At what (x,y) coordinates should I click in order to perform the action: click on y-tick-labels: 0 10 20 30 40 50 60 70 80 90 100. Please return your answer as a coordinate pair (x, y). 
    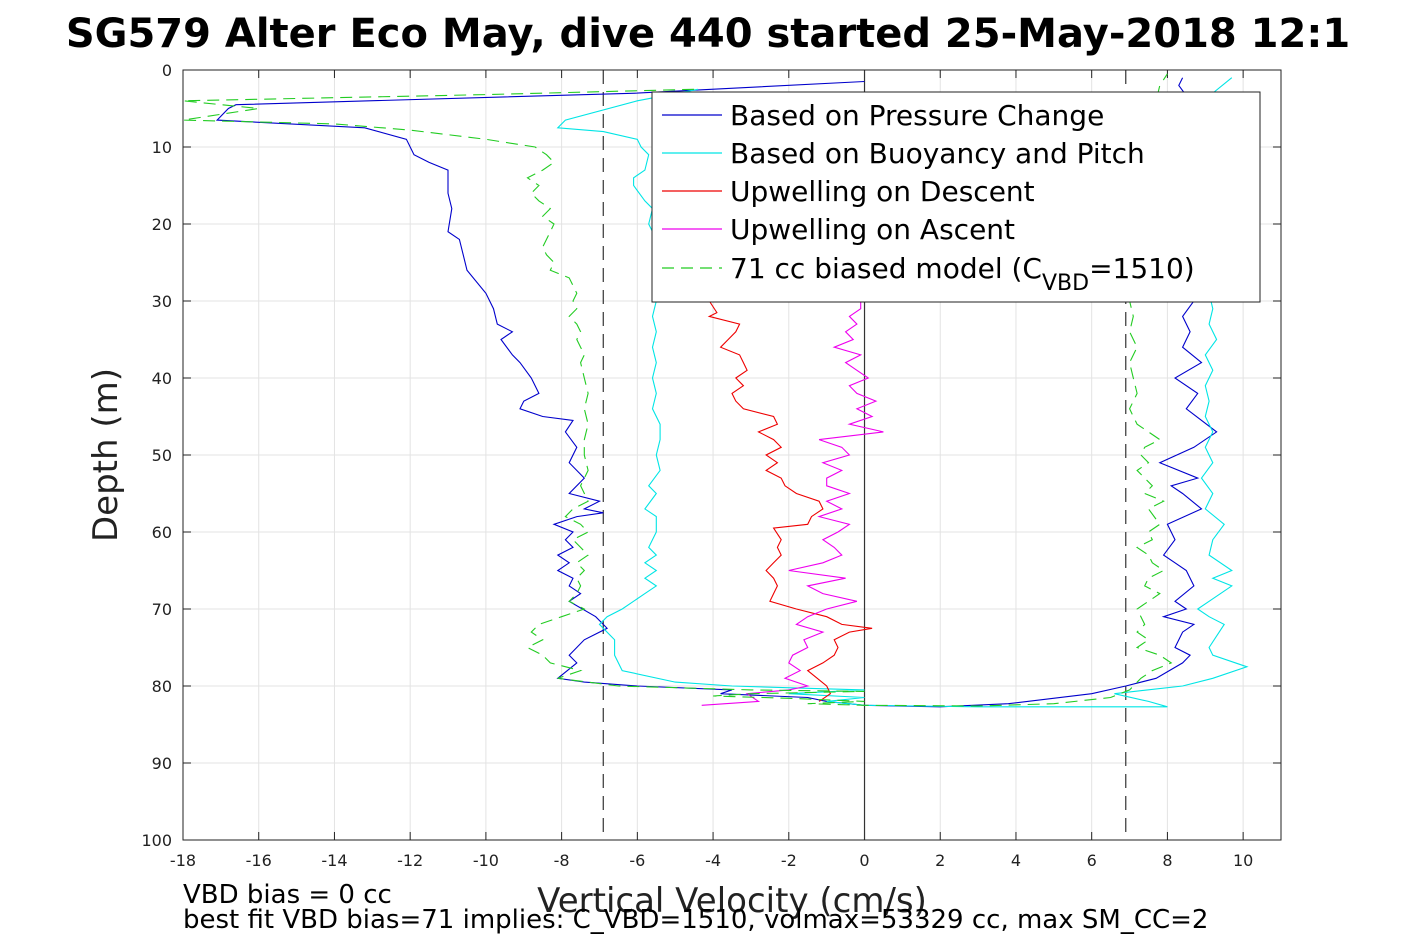
    Looking at the image, I should click on (156, 455).